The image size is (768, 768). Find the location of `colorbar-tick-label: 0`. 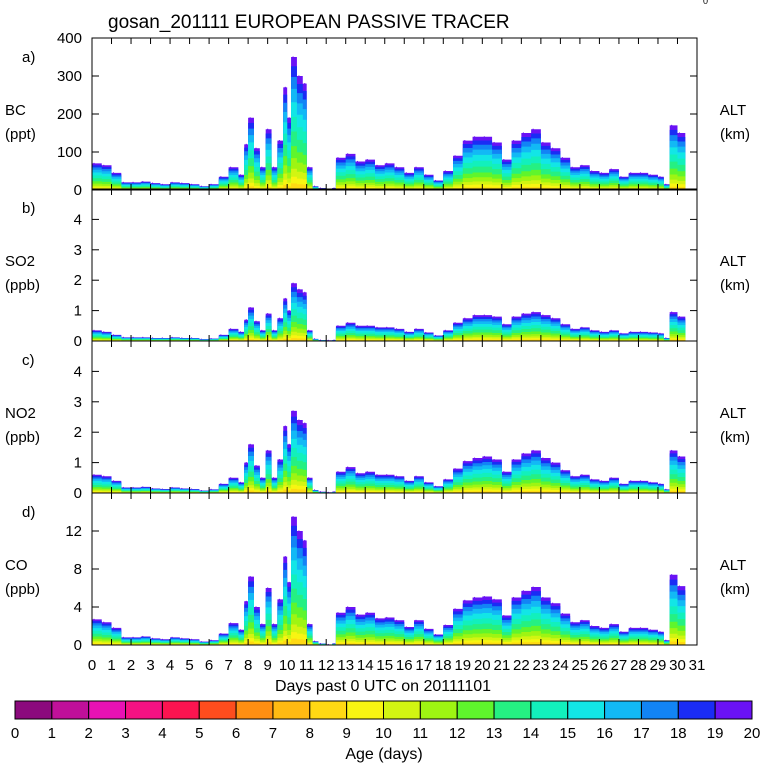

colorbar-tick-label: 0 is located at coordinates (15, 733).